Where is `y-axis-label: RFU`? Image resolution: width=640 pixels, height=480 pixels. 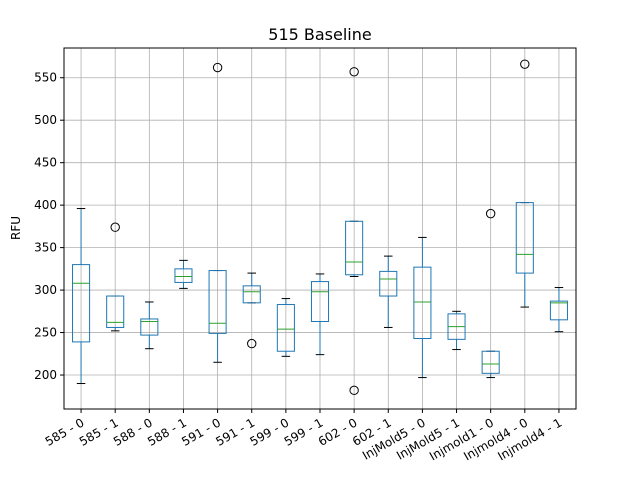 y-axis-label: RFU is located at coordinates (16, 228).